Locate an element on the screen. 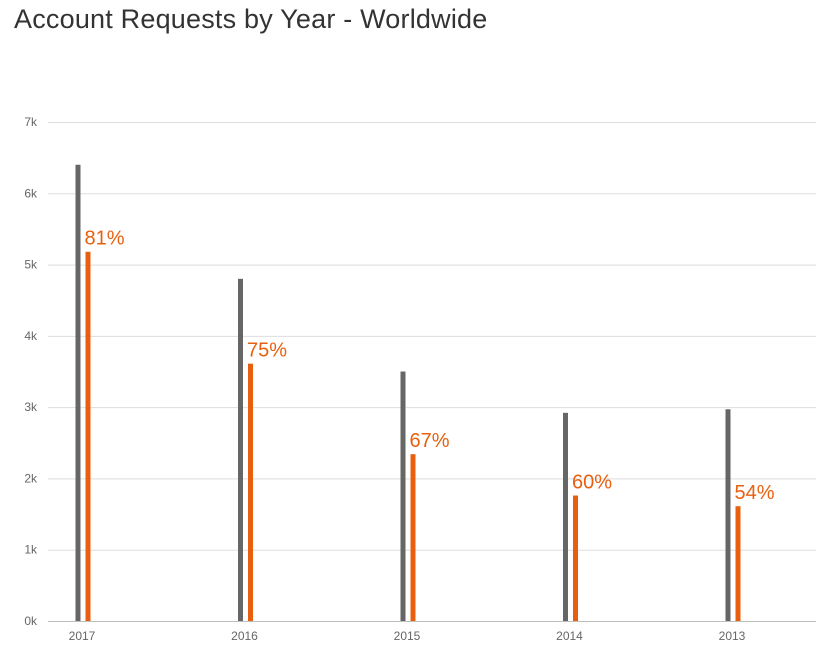 This screenshot has height=650, width=816. data-label-2015: 67% is located at coordinates (430, 441).